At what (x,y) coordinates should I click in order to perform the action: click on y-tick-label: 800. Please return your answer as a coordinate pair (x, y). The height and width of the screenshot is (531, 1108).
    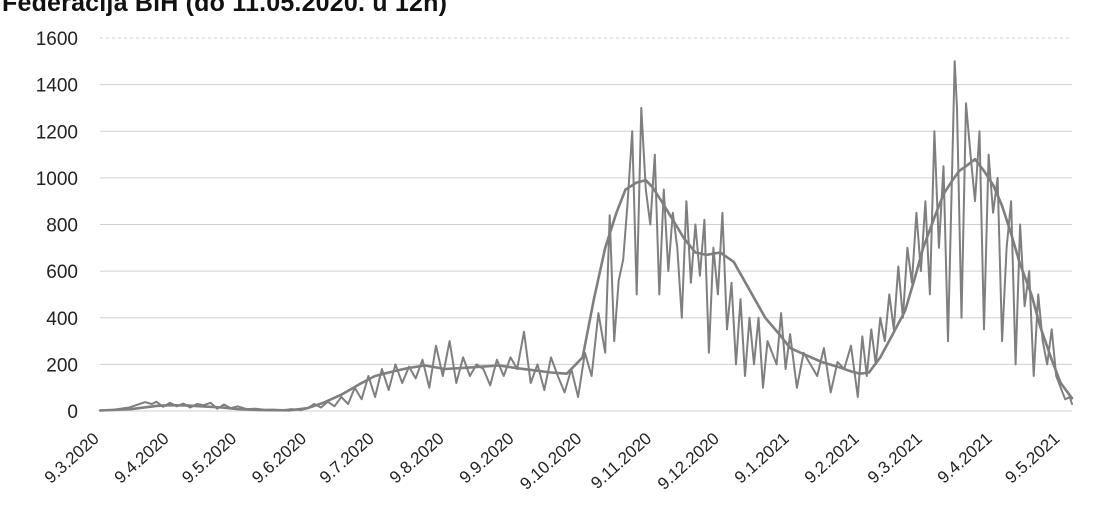
    Looking at the image, I should click on (62, 226).